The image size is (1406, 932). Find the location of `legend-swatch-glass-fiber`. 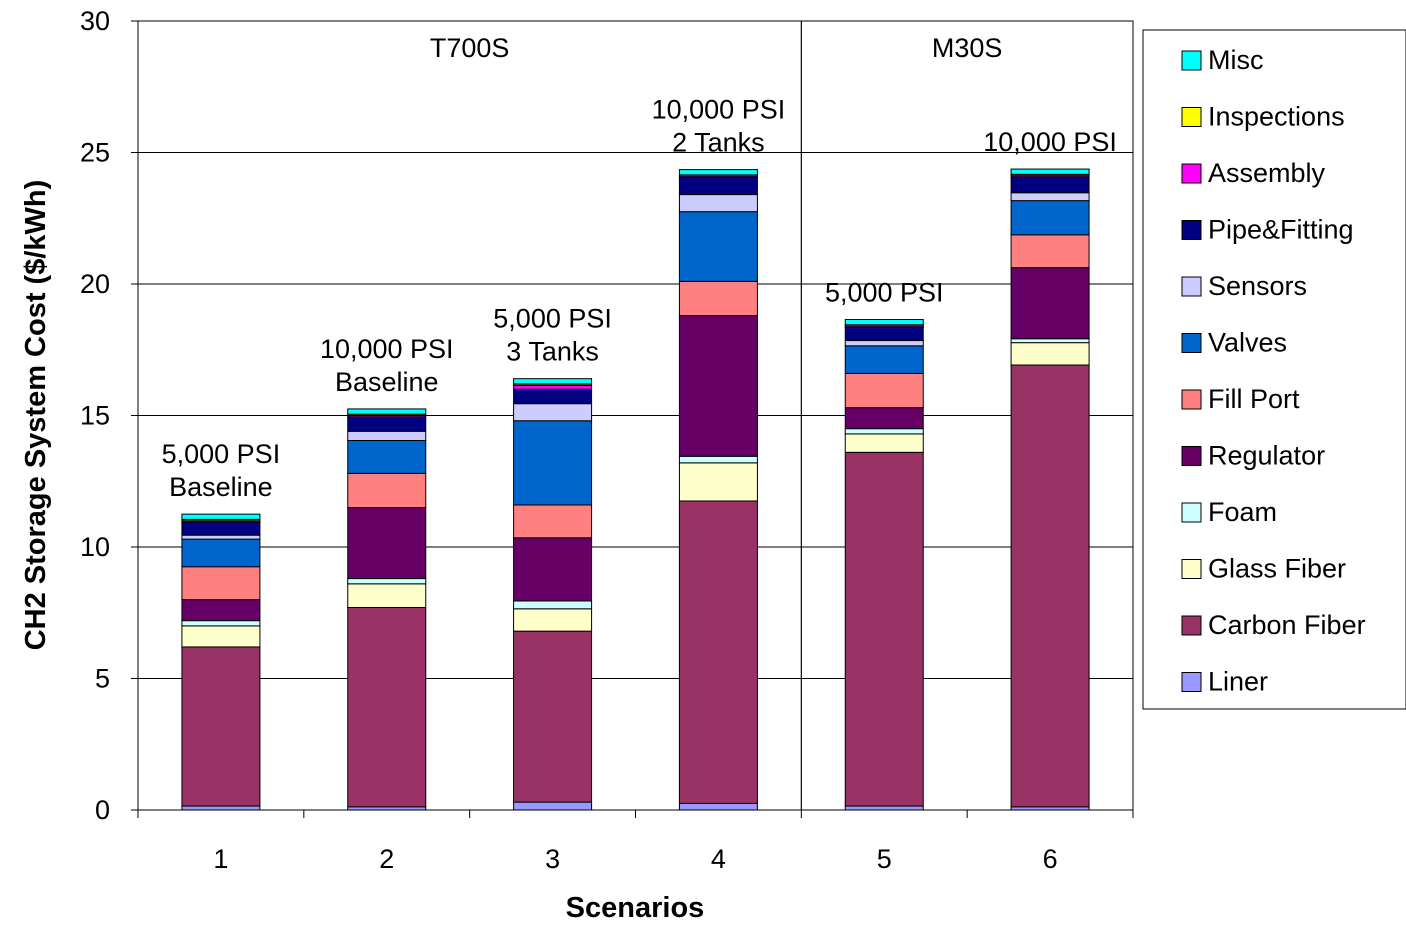

legend-swatch-glass-fiber is located at coordinates (1191, 569).